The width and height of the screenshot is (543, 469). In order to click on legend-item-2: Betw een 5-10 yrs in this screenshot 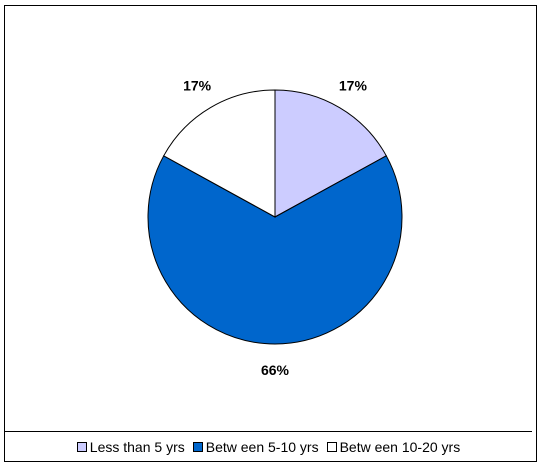, I will do `click(255, 447)`.